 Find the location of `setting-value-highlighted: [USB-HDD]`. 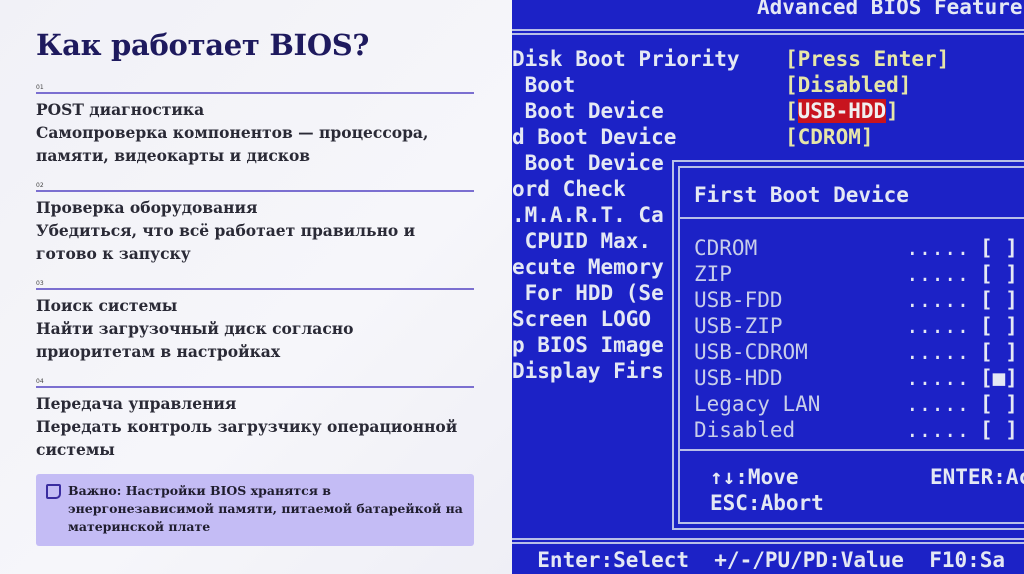

setting-value-highlighted: [USB-HDD] is located at coordinates (842, 111).